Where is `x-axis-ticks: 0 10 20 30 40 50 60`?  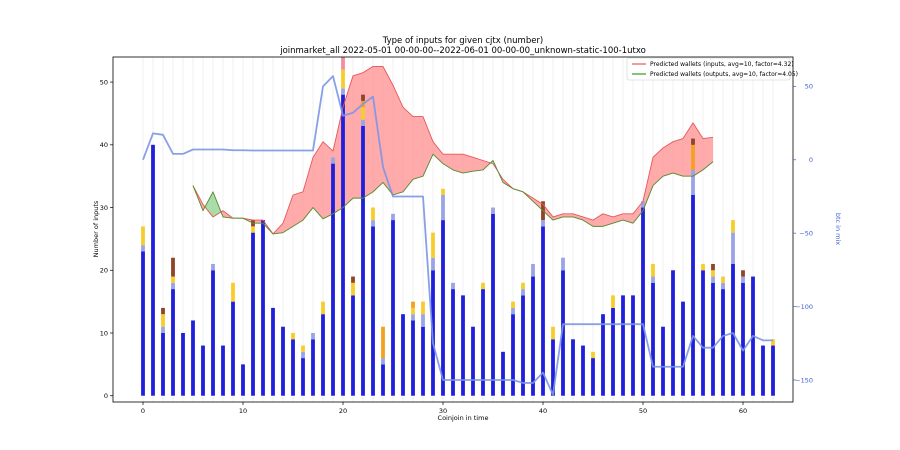 x-axis-ticks: 0 10 20 30 40 50 60 is located at coordinates (444, 408).